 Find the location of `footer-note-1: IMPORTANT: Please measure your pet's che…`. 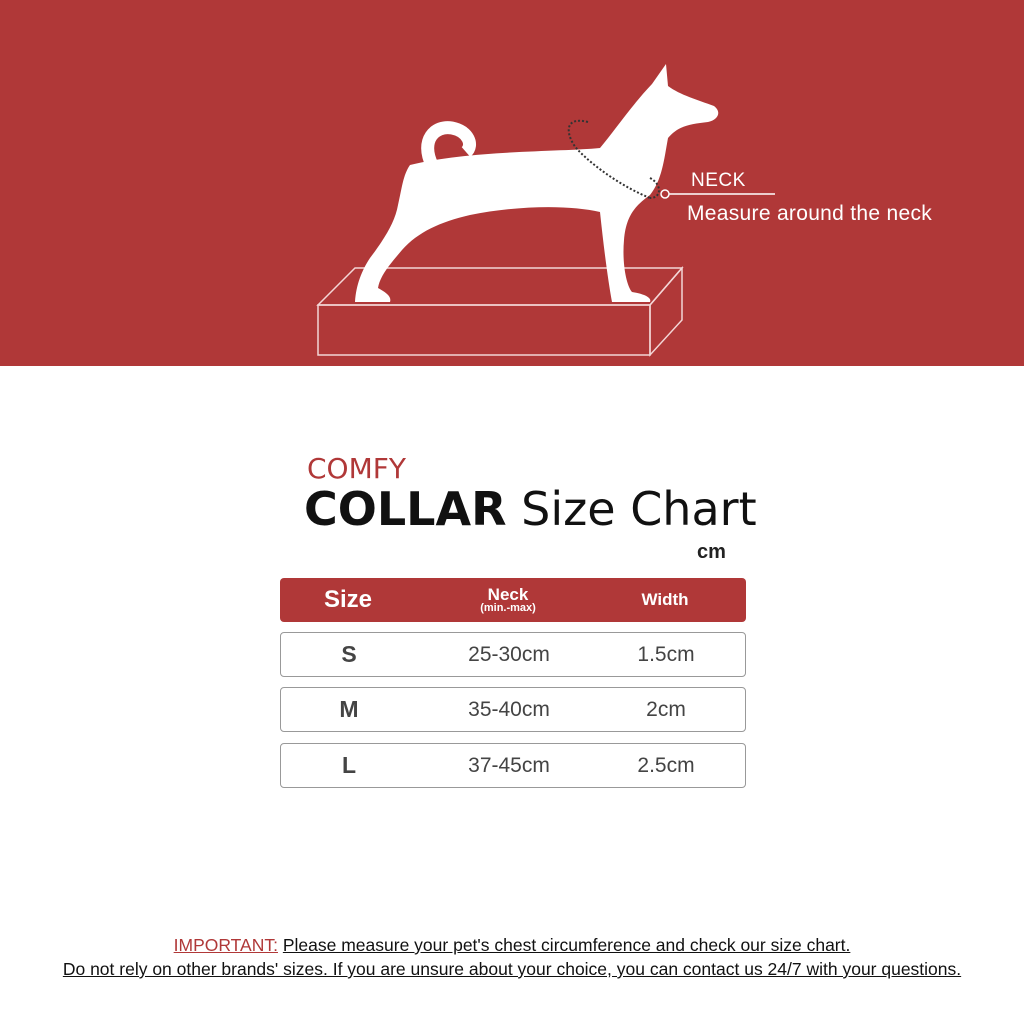

footer-note-1: IMPORTANT: Please measure your pet's che… is located at coordinates (512, 945).